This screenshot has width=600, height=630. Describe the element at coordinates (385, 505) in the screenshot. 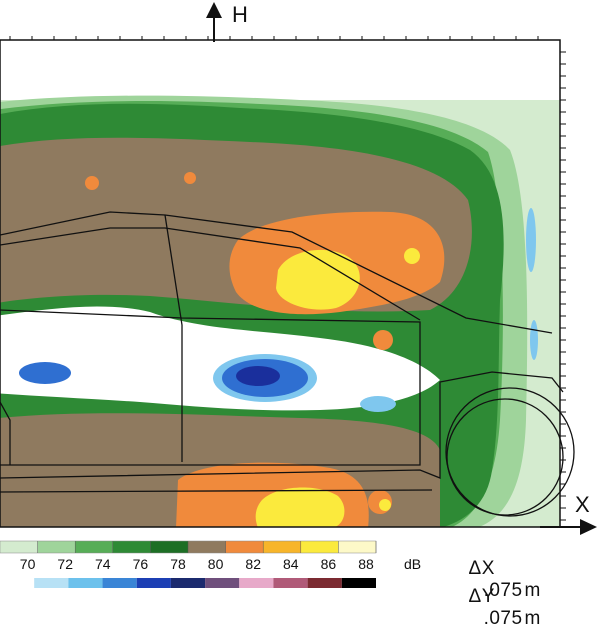

I see `hot-patch-f` at that location.